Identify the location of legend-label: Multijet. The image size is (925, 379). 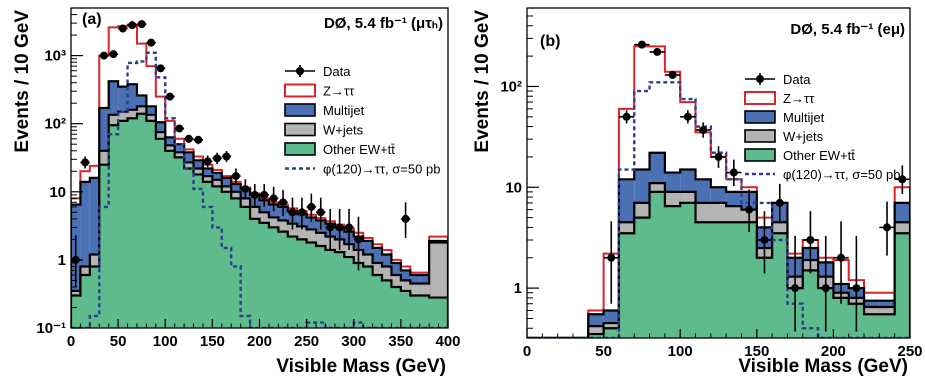
(344, 110).